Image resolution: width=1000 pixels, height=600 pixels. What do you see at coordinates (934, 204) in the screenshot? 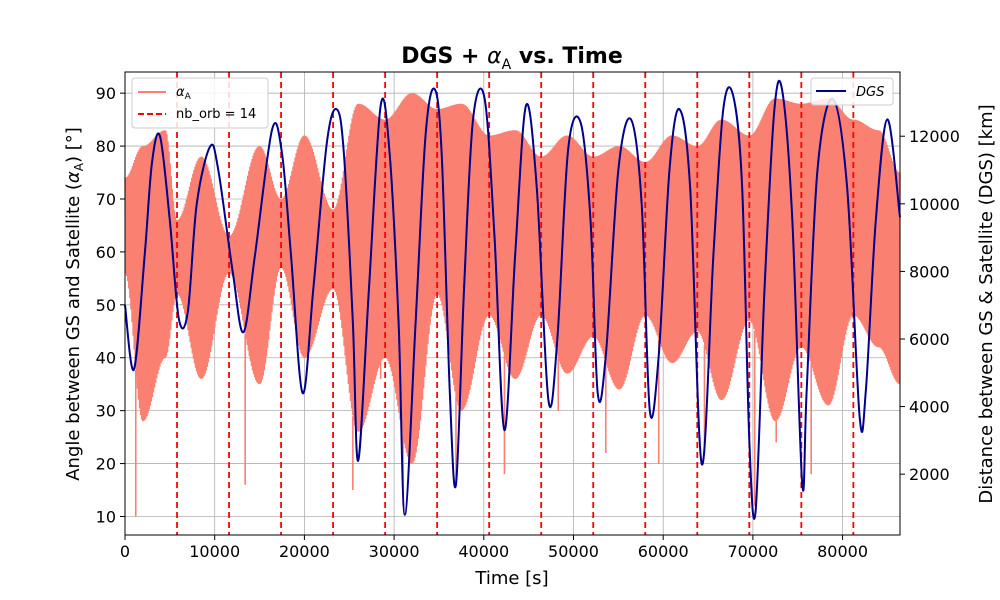
I see `y-right-tick-label: 10000` at bounding box center [934, 204].